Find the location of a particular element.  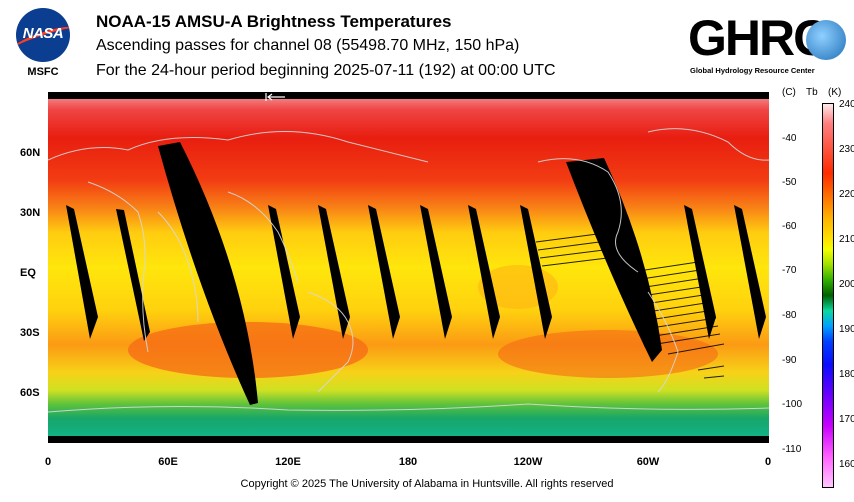

ghrc-logo-word: GHRC is located at coordinates (758, 38).